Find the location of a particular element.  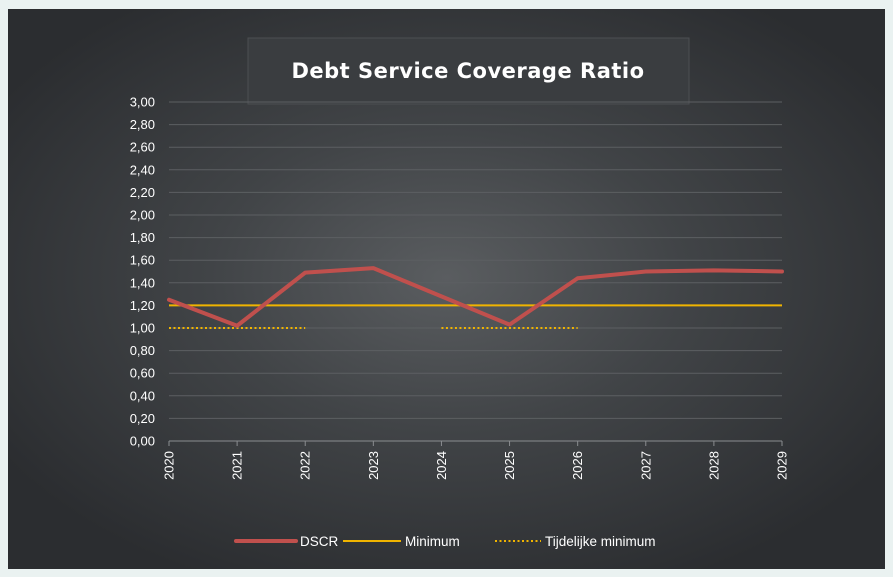

y-tick-label: 1,00 is located at coordinates (142, 328).